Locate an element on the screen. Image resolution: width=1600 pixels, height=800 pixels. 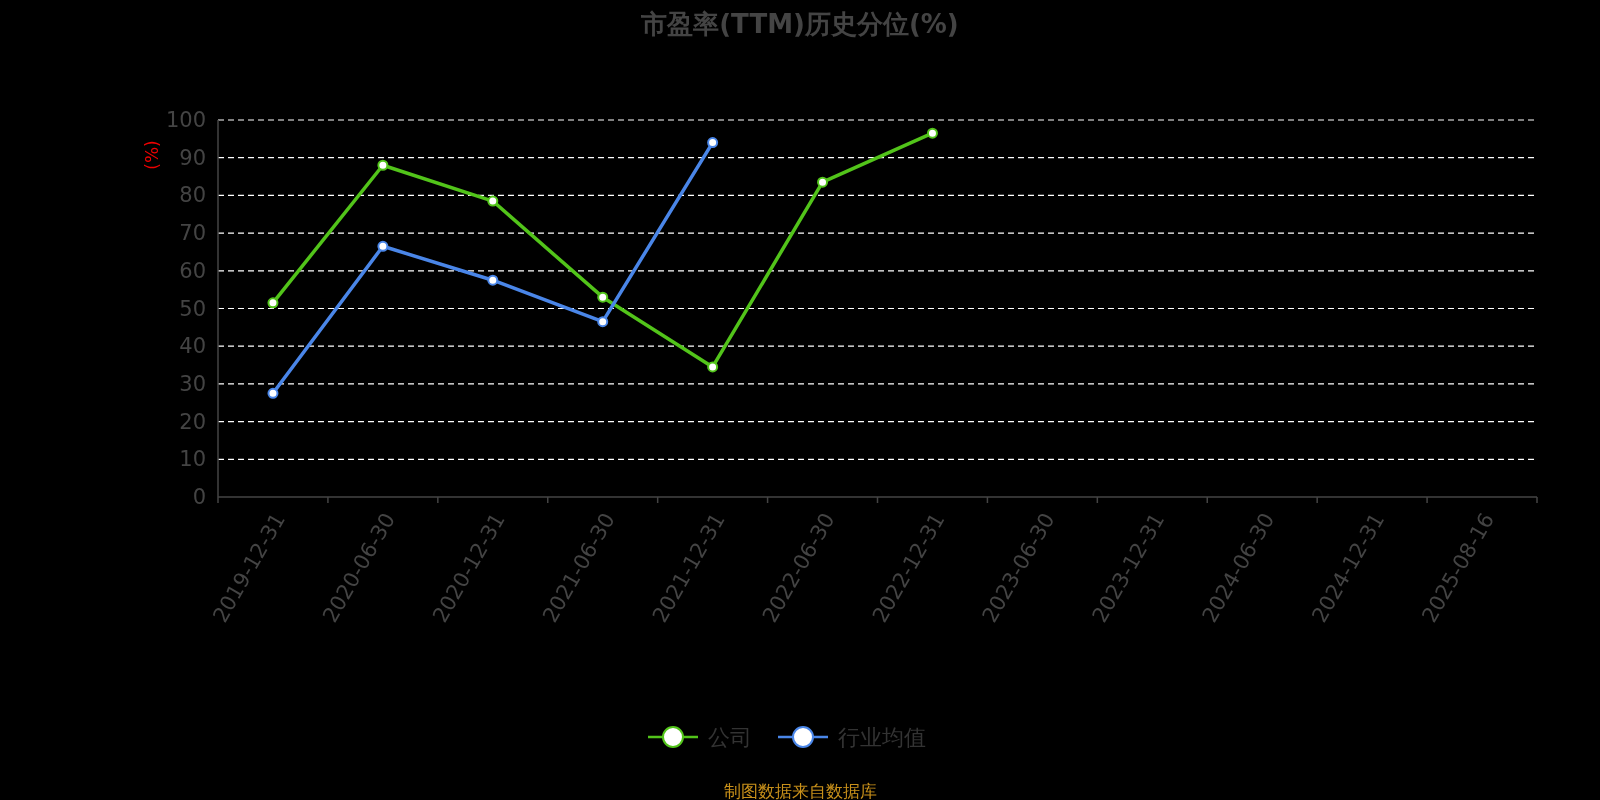
text: 制图数据来自数据库 is located at coordinates (800, 790).